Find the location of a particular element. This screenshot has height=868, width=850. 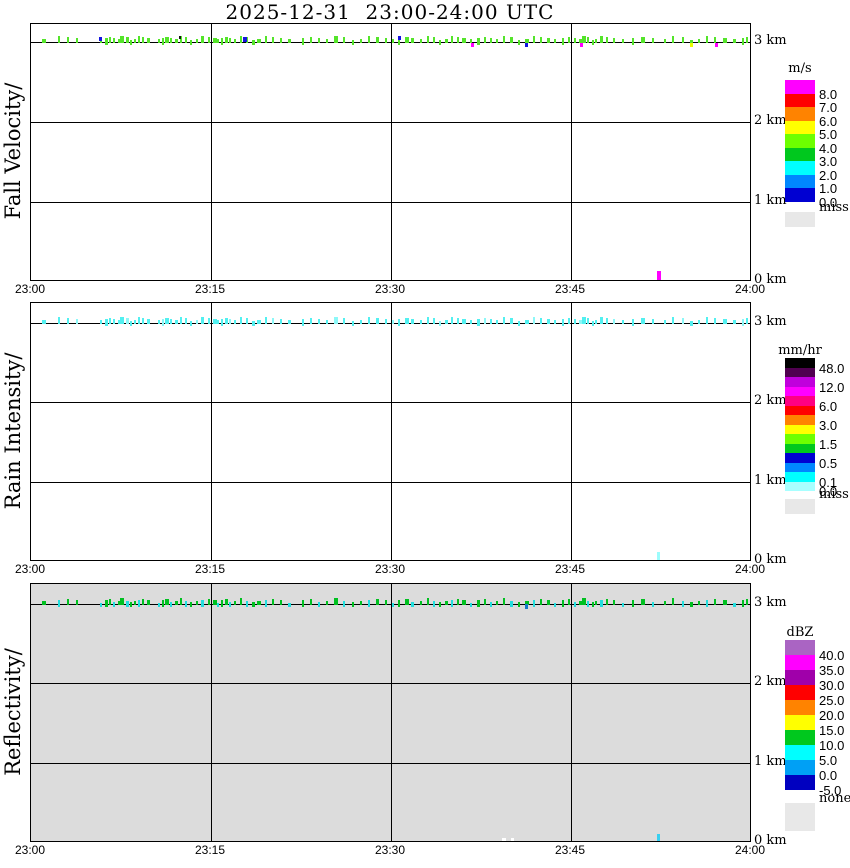

colorbar-value-label: 1.0 is located at coordinates (828, 188).